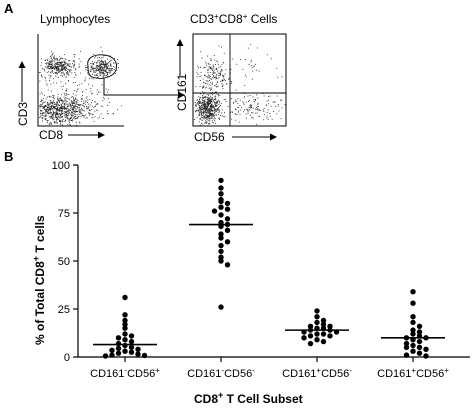 Image resolution: width=474 pixels, height=413 pixels. I want to click on gate-connector-arrow, so click(144, 88).